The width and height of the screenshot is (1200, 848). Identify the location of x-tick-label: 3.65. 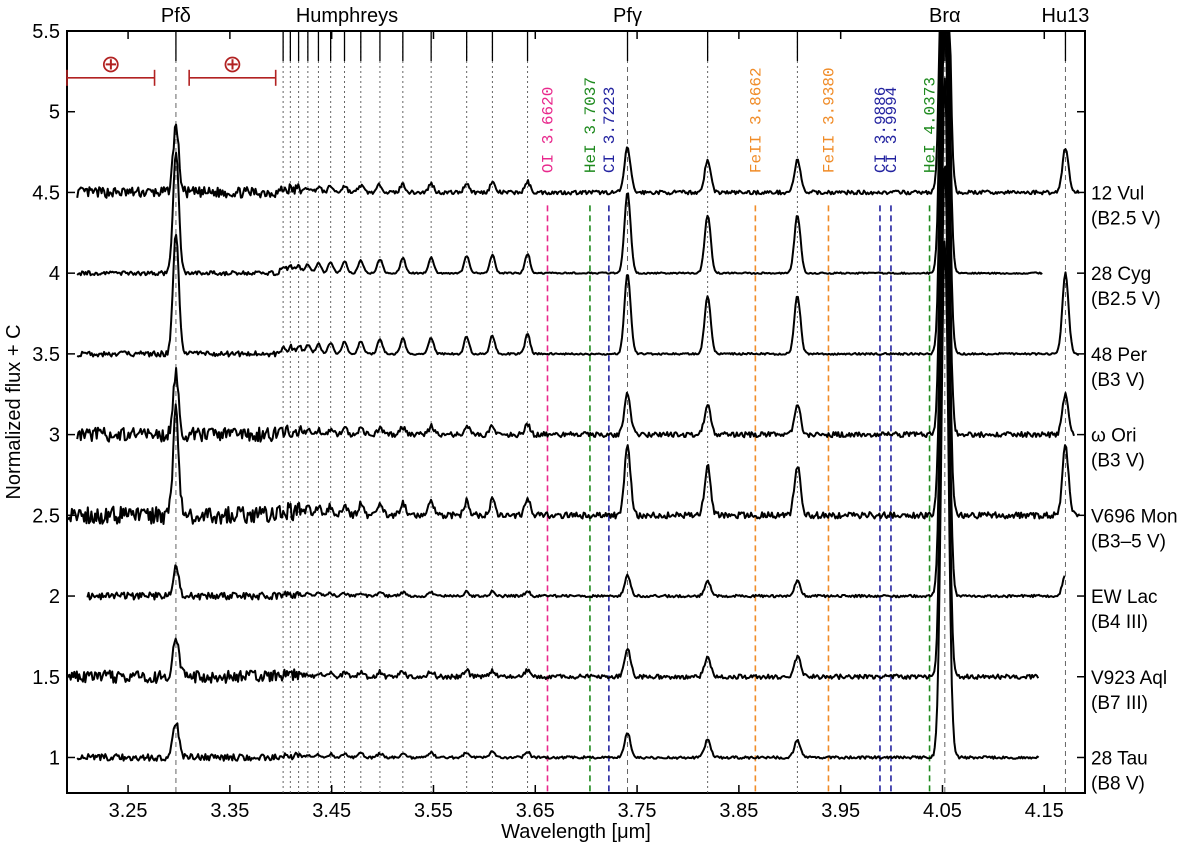
(535, 811).